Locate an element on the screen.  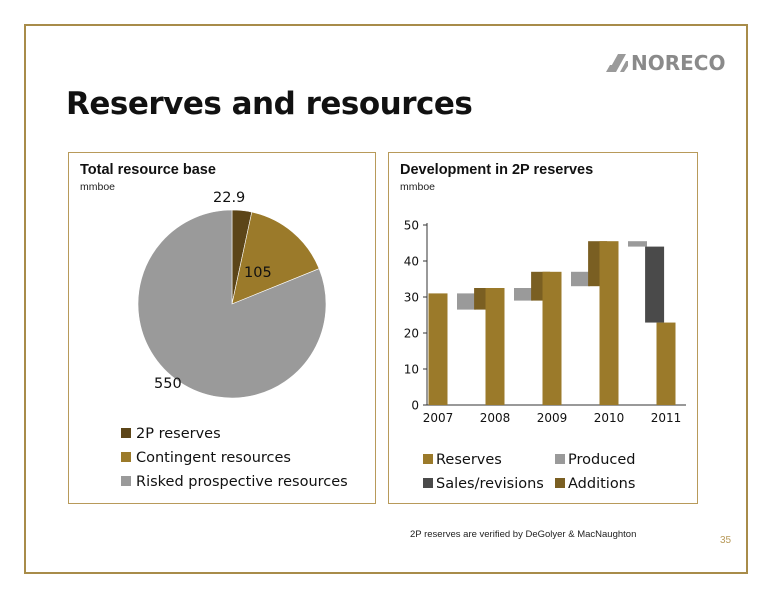
y-tick-label: 10 is located at coordinates (411, 370).